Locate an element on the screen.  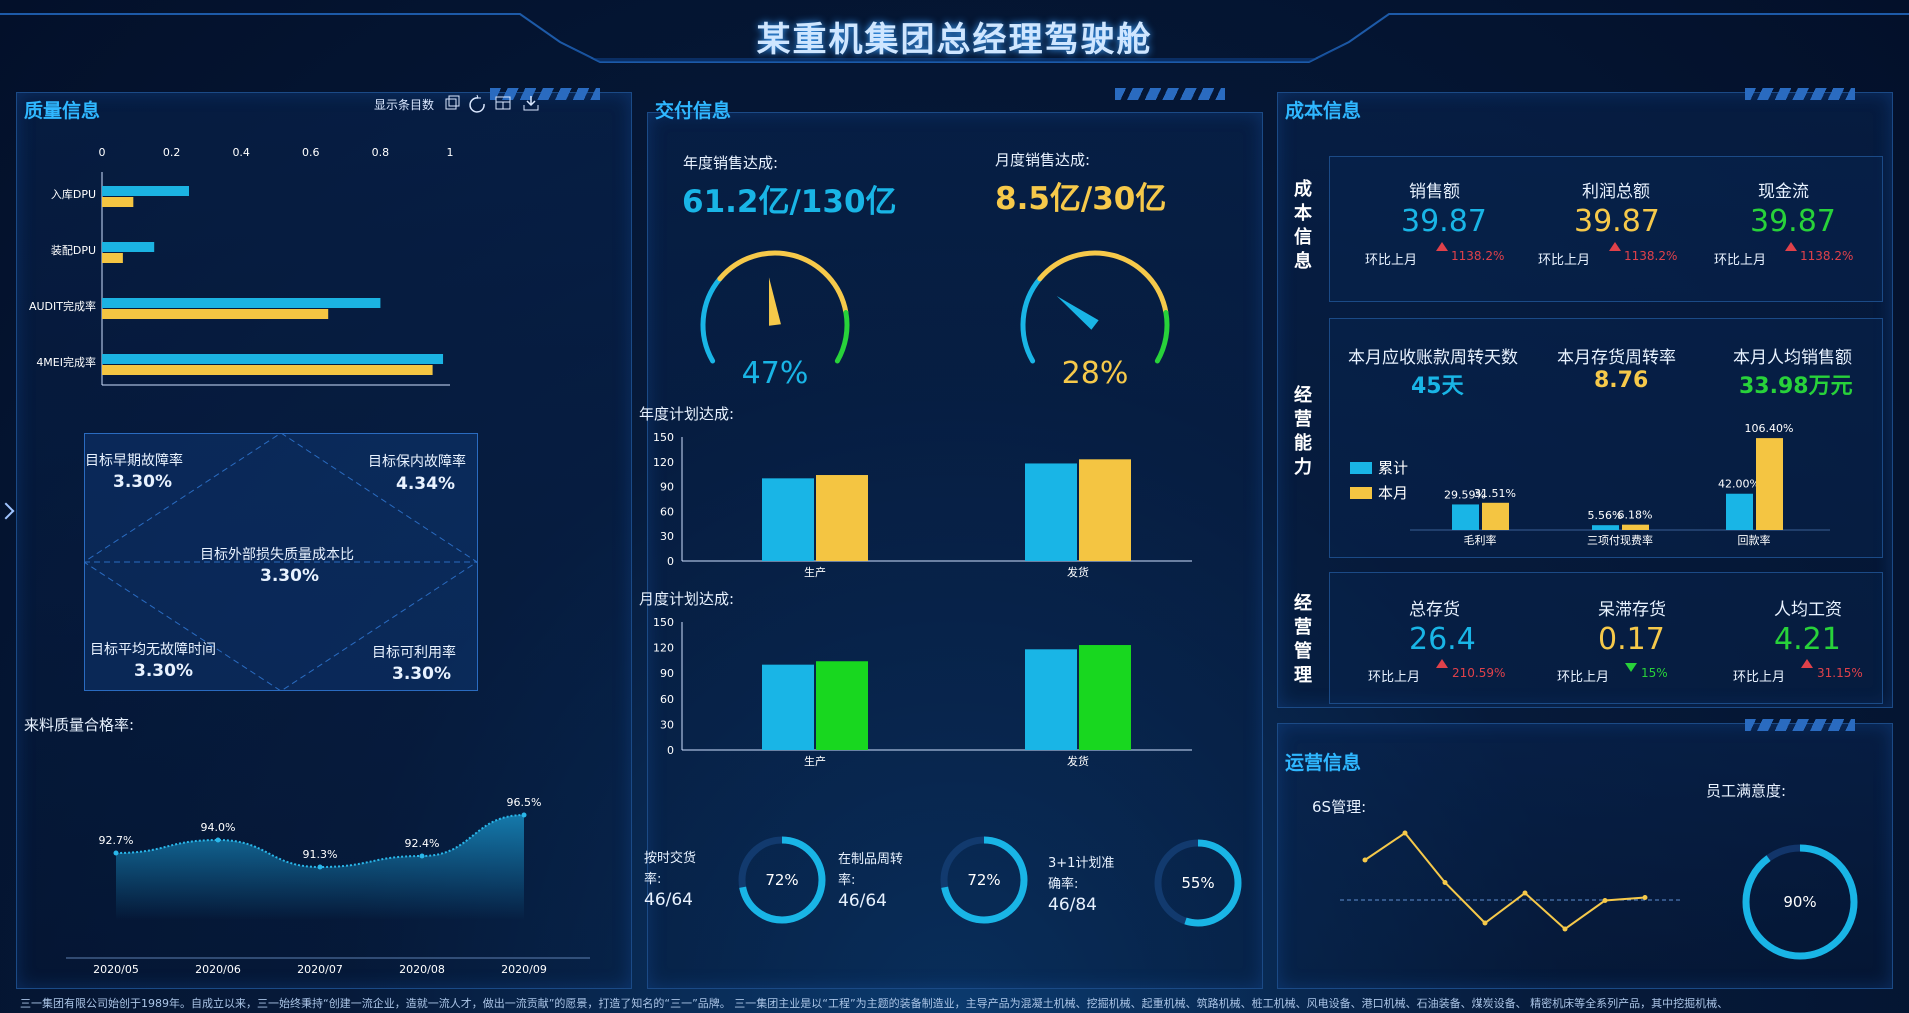
data-label: 92.7% is located at coordinates (116, 840).